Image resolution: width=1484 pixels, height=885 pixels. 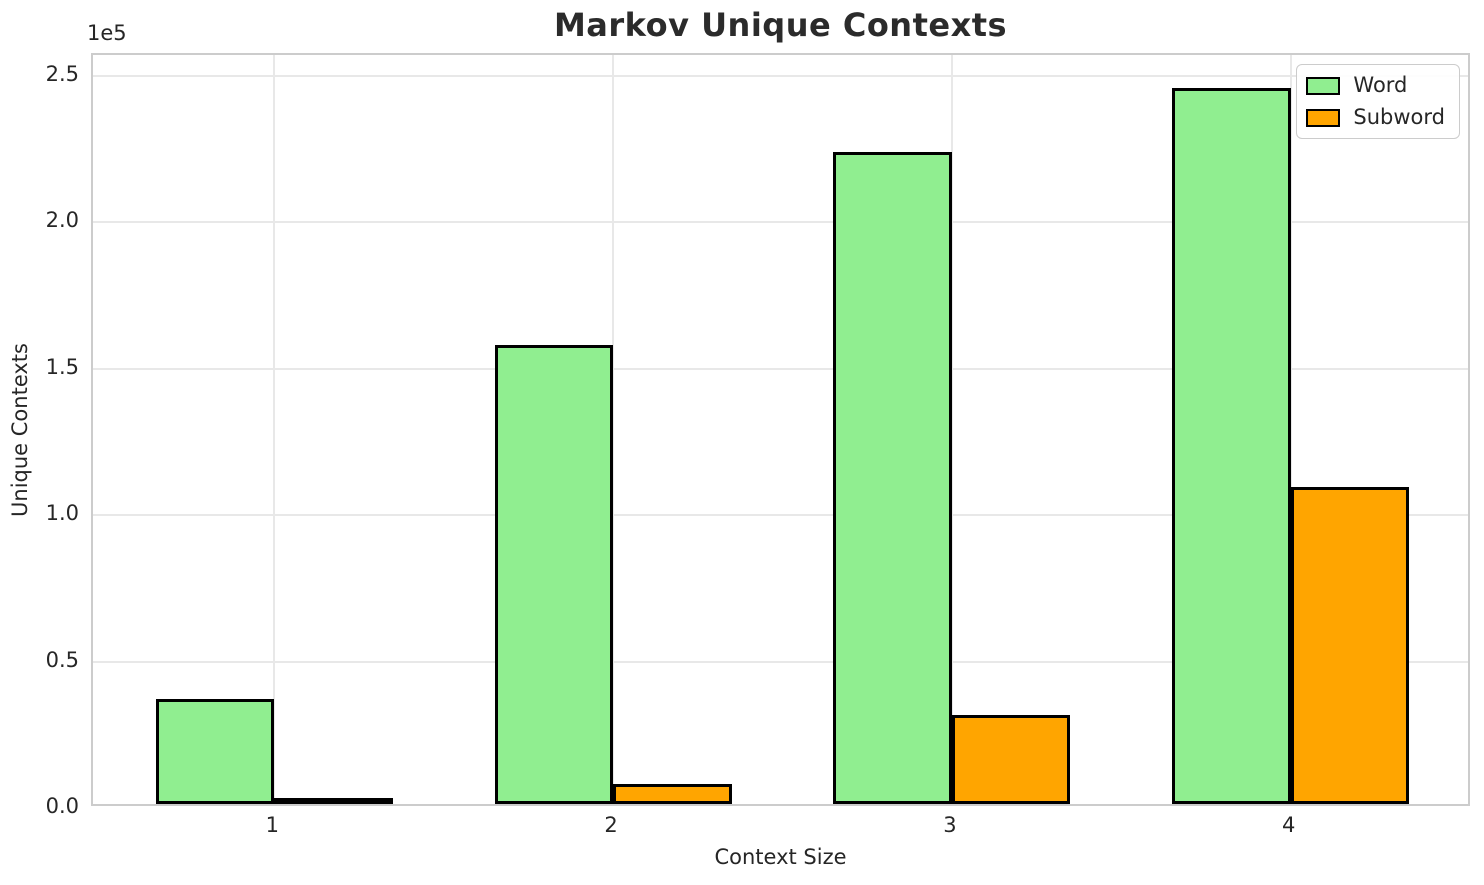 I want to click on legend-label-subword: Subword, so click(x=1399, y=117).